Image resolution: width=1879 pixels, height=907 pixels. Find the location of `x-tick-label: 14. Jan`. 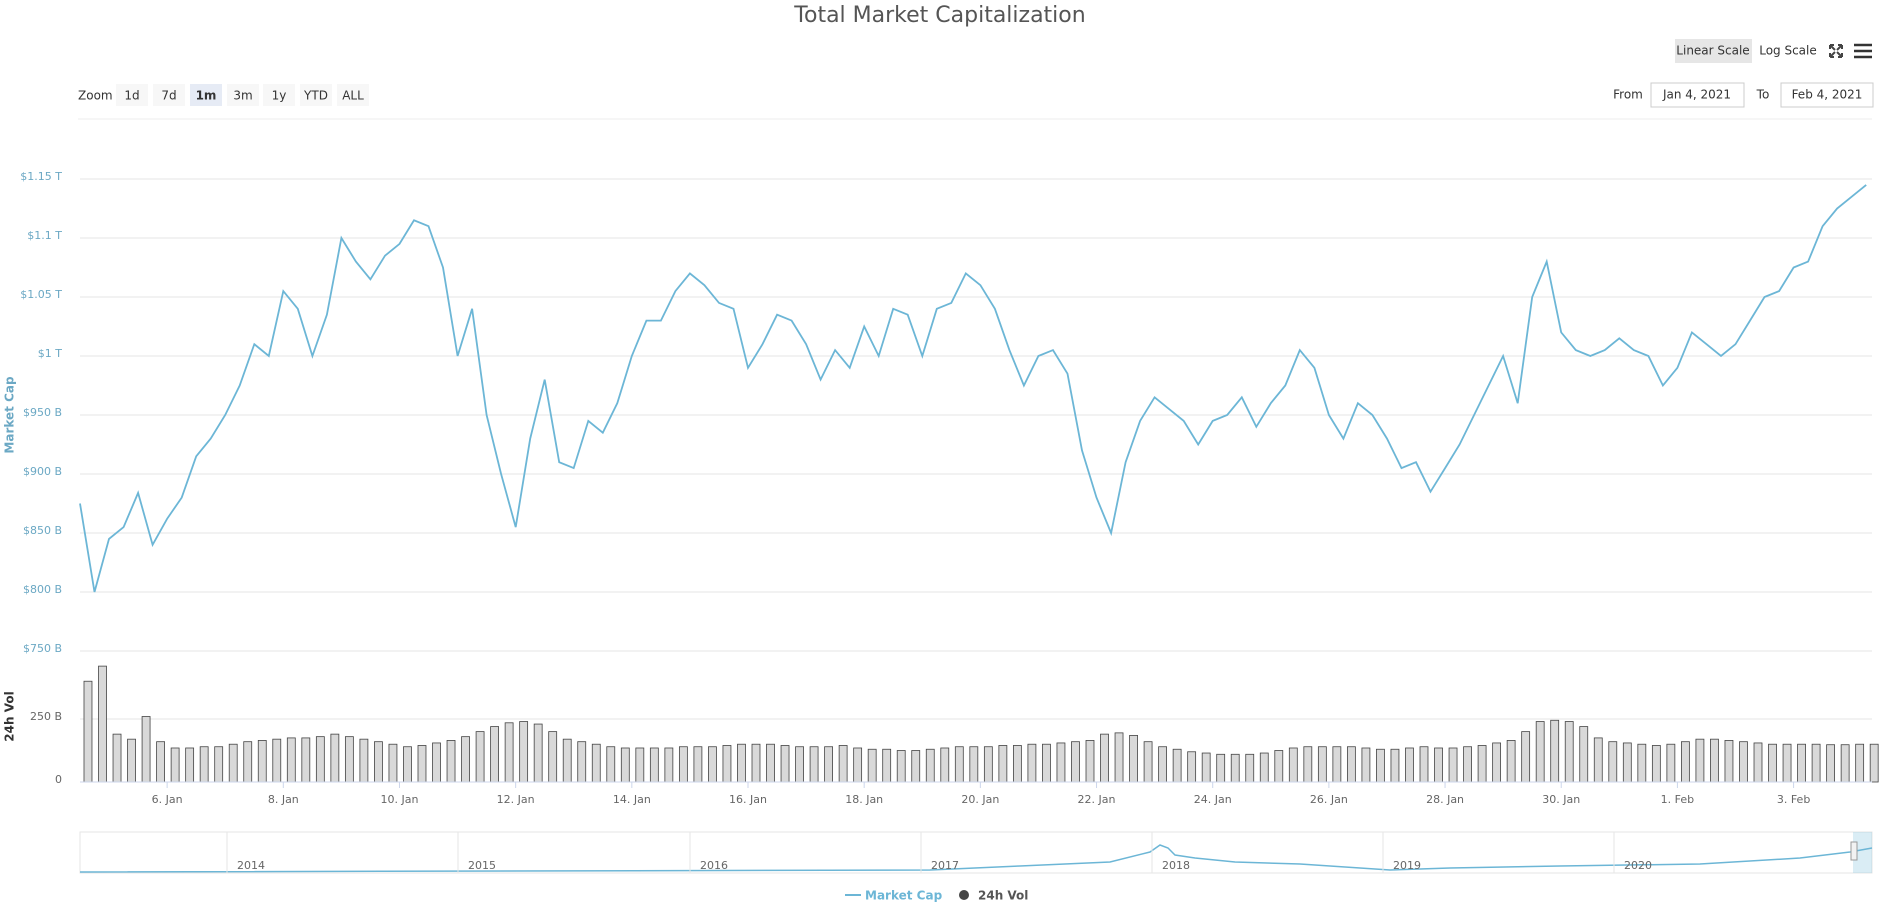

x-tick-label: 14. Jan is located at coordinates (632, 799).